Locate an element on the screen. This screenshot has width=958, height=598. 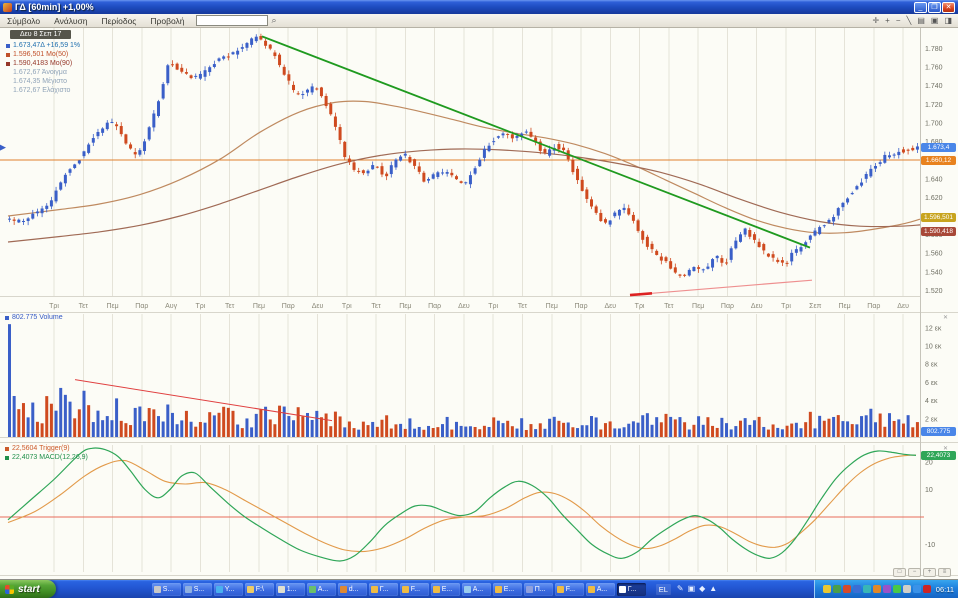
legend-text: 1.590,4183 Μο(90) is located at coordinates (43, 63).